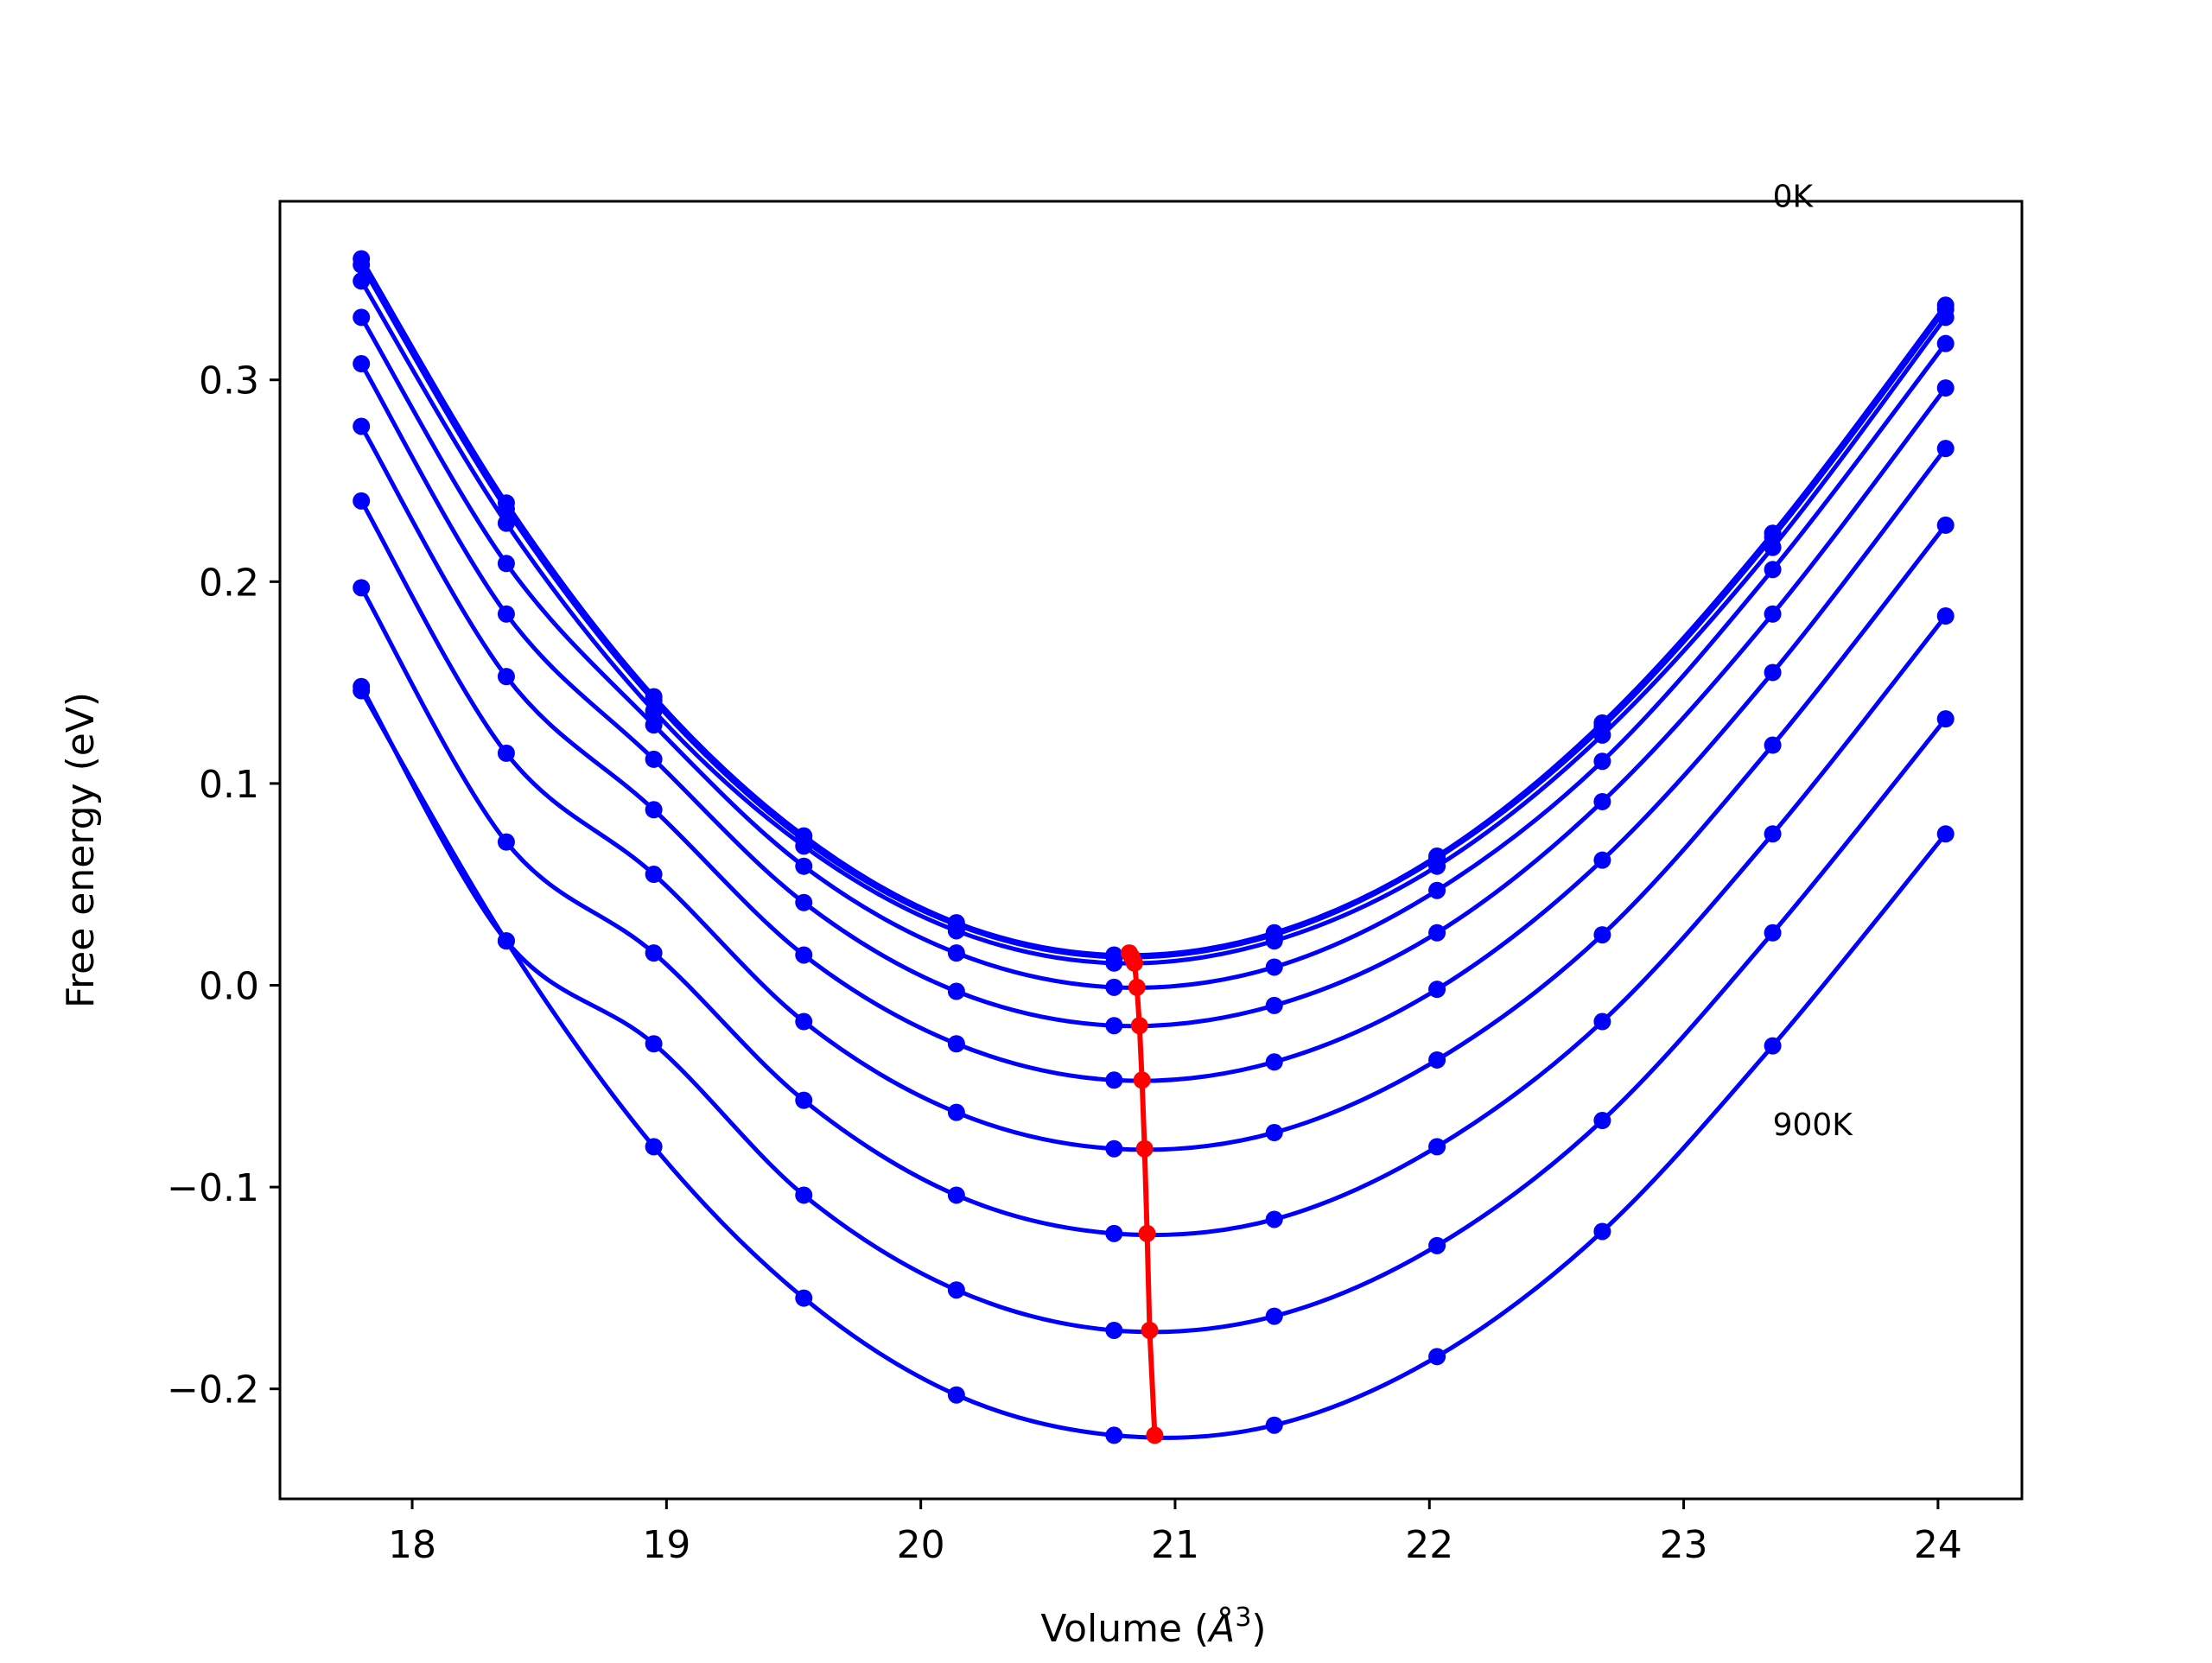 The width and height of the screenshot is (2212, 1663). I want to click on x-axis-title-close: ), so click(1258, 1629).